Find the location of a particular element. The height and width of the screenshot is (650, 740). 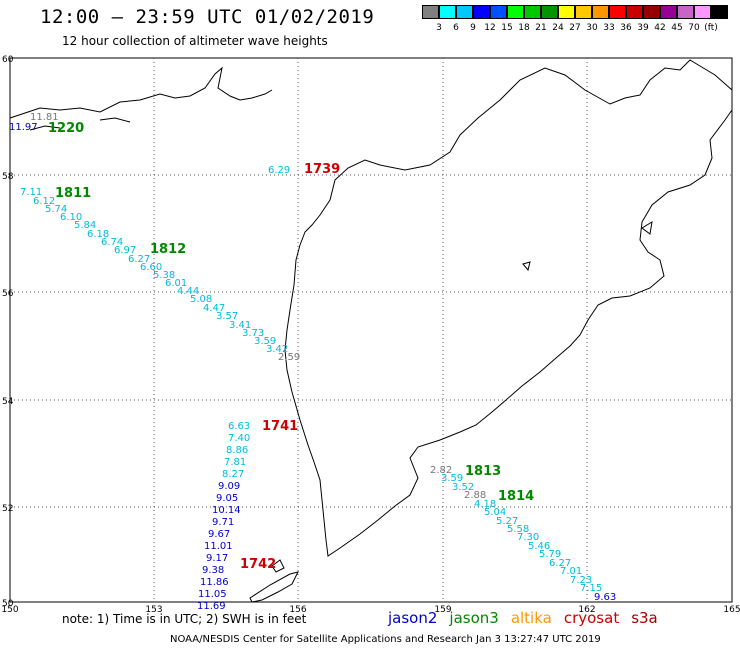

wave-height-label: 5.79 is located at coordinates (550, 554).